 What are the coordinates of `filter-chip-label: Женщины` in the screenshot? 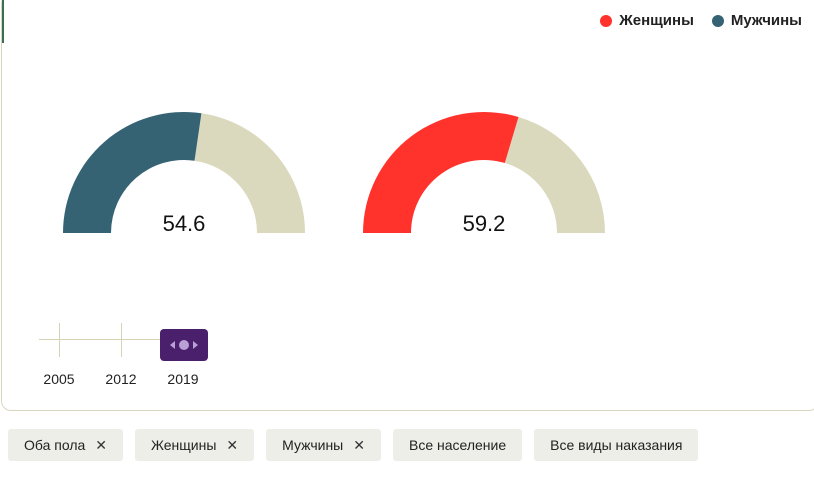 It's located at (184, 445).